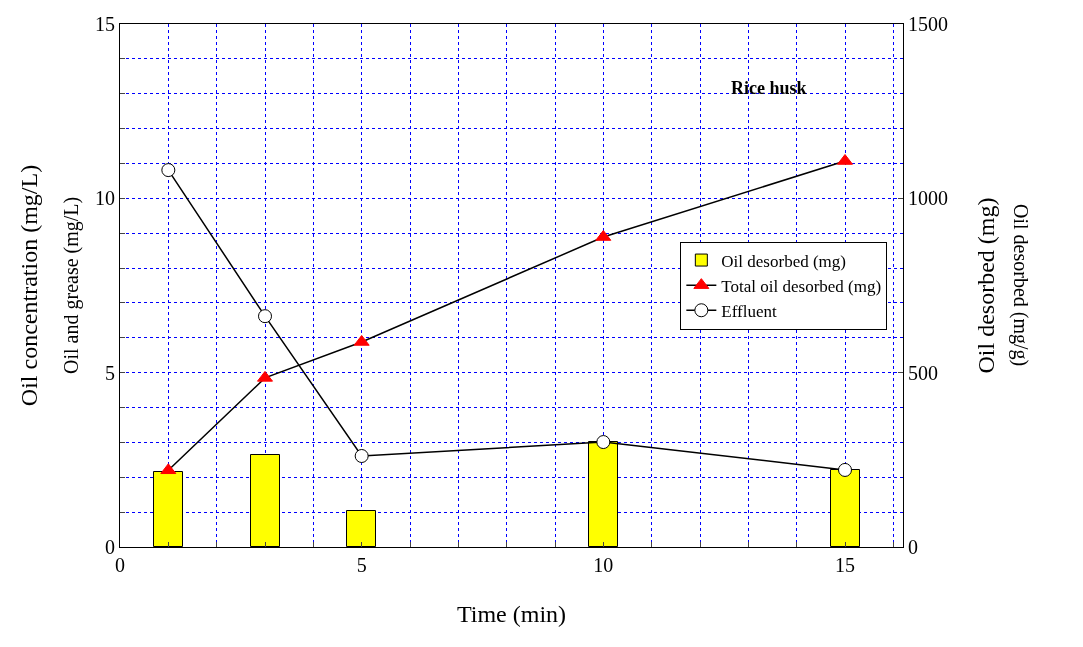  I want to click on y2-tick-label: 500, so click(923, 372).